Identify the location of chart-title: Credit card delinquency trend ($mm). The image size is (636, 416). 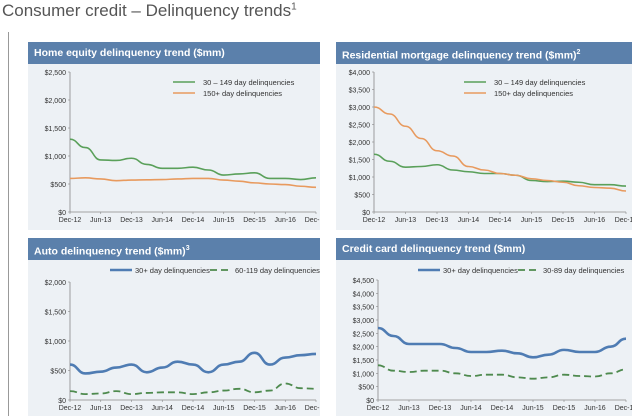
(484, 249).